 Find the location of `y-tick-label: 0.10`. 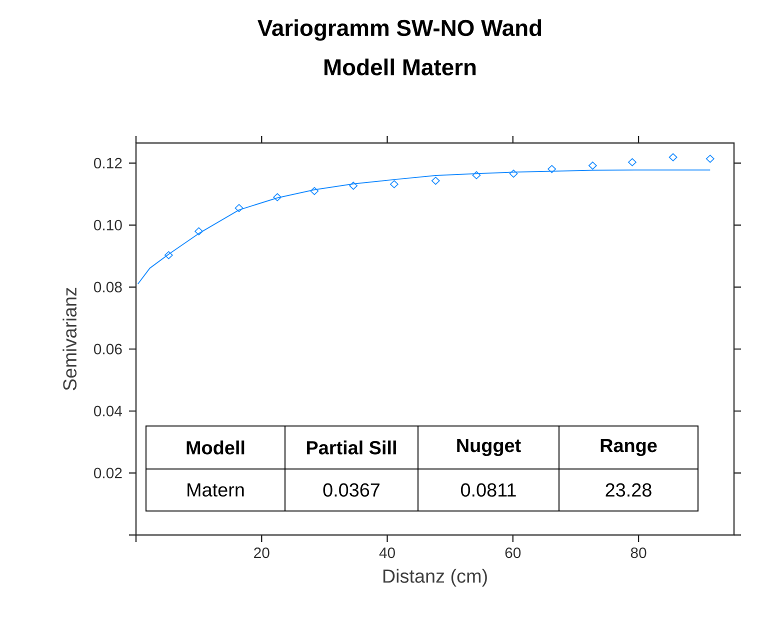

y-tick-label: 0.10 is located at coordinates (108, 225).